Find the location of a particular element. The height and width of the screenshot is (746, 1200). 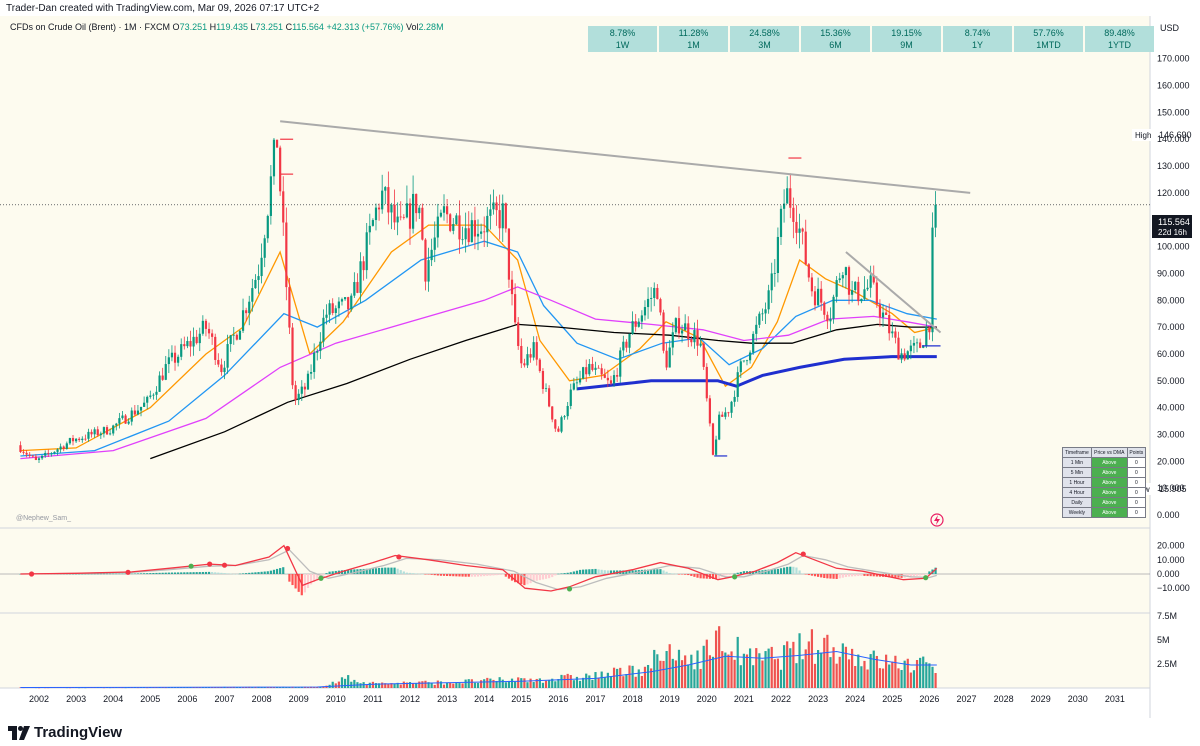

lightning-icon is located at coordinates (937, 520).